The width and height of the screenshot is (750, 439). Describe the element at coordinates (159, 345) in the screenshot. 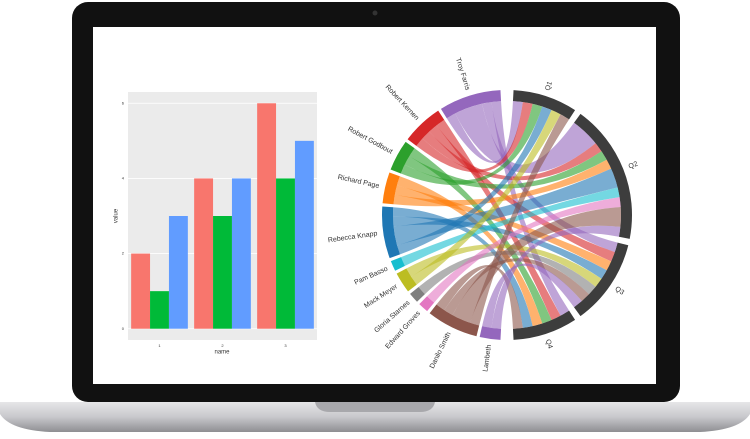

I see `x-tick-label: 1` at that location.